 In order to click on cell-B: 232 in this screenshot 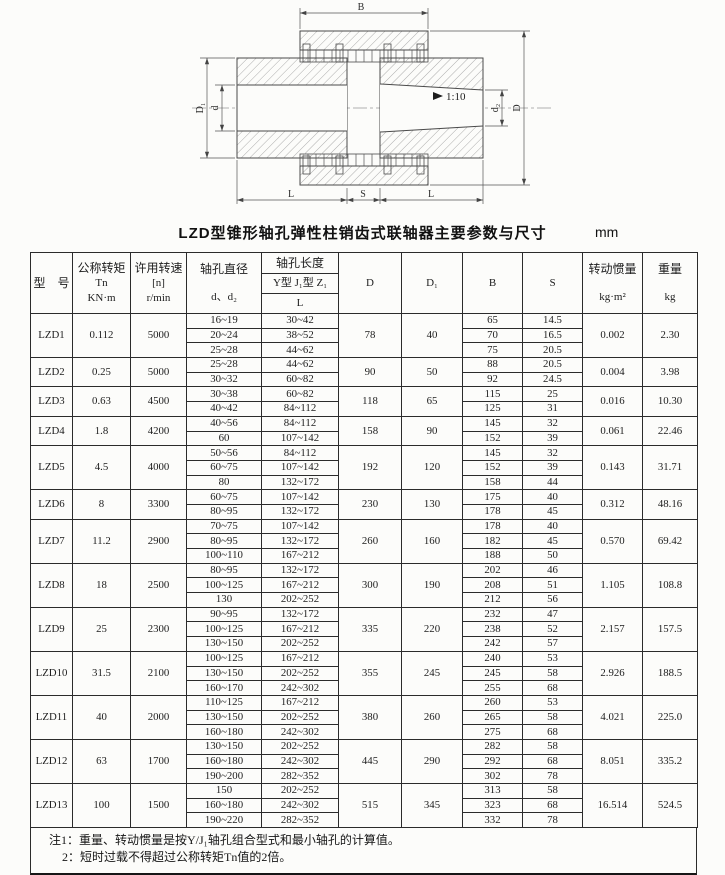, I will do `click(492, 614)`.